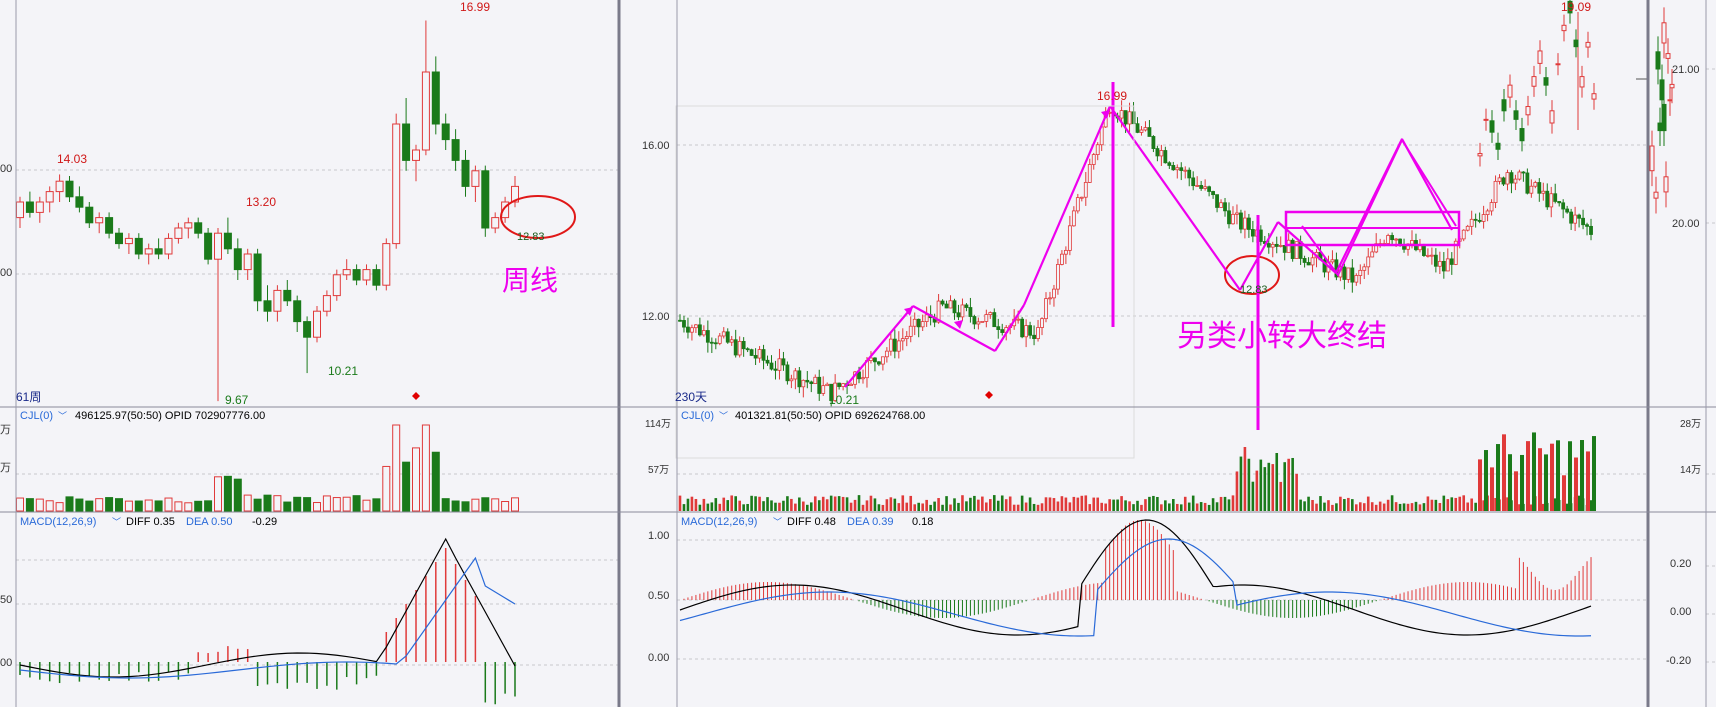  I want to click on left-macd-dropdown-icon: ﹀, so click(116, 522).